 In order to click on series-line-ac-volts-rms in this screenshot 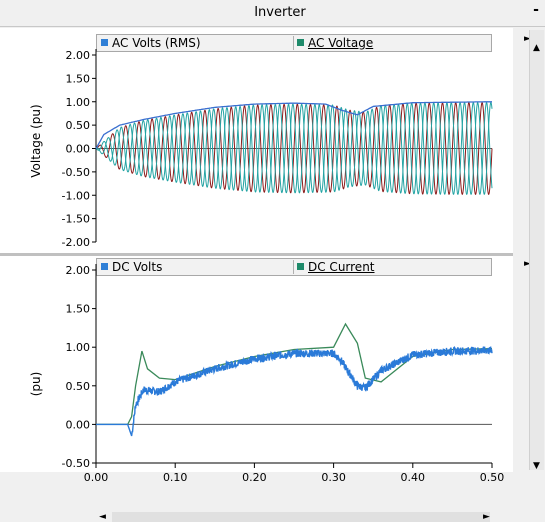, I will do `click(293, 125)`.